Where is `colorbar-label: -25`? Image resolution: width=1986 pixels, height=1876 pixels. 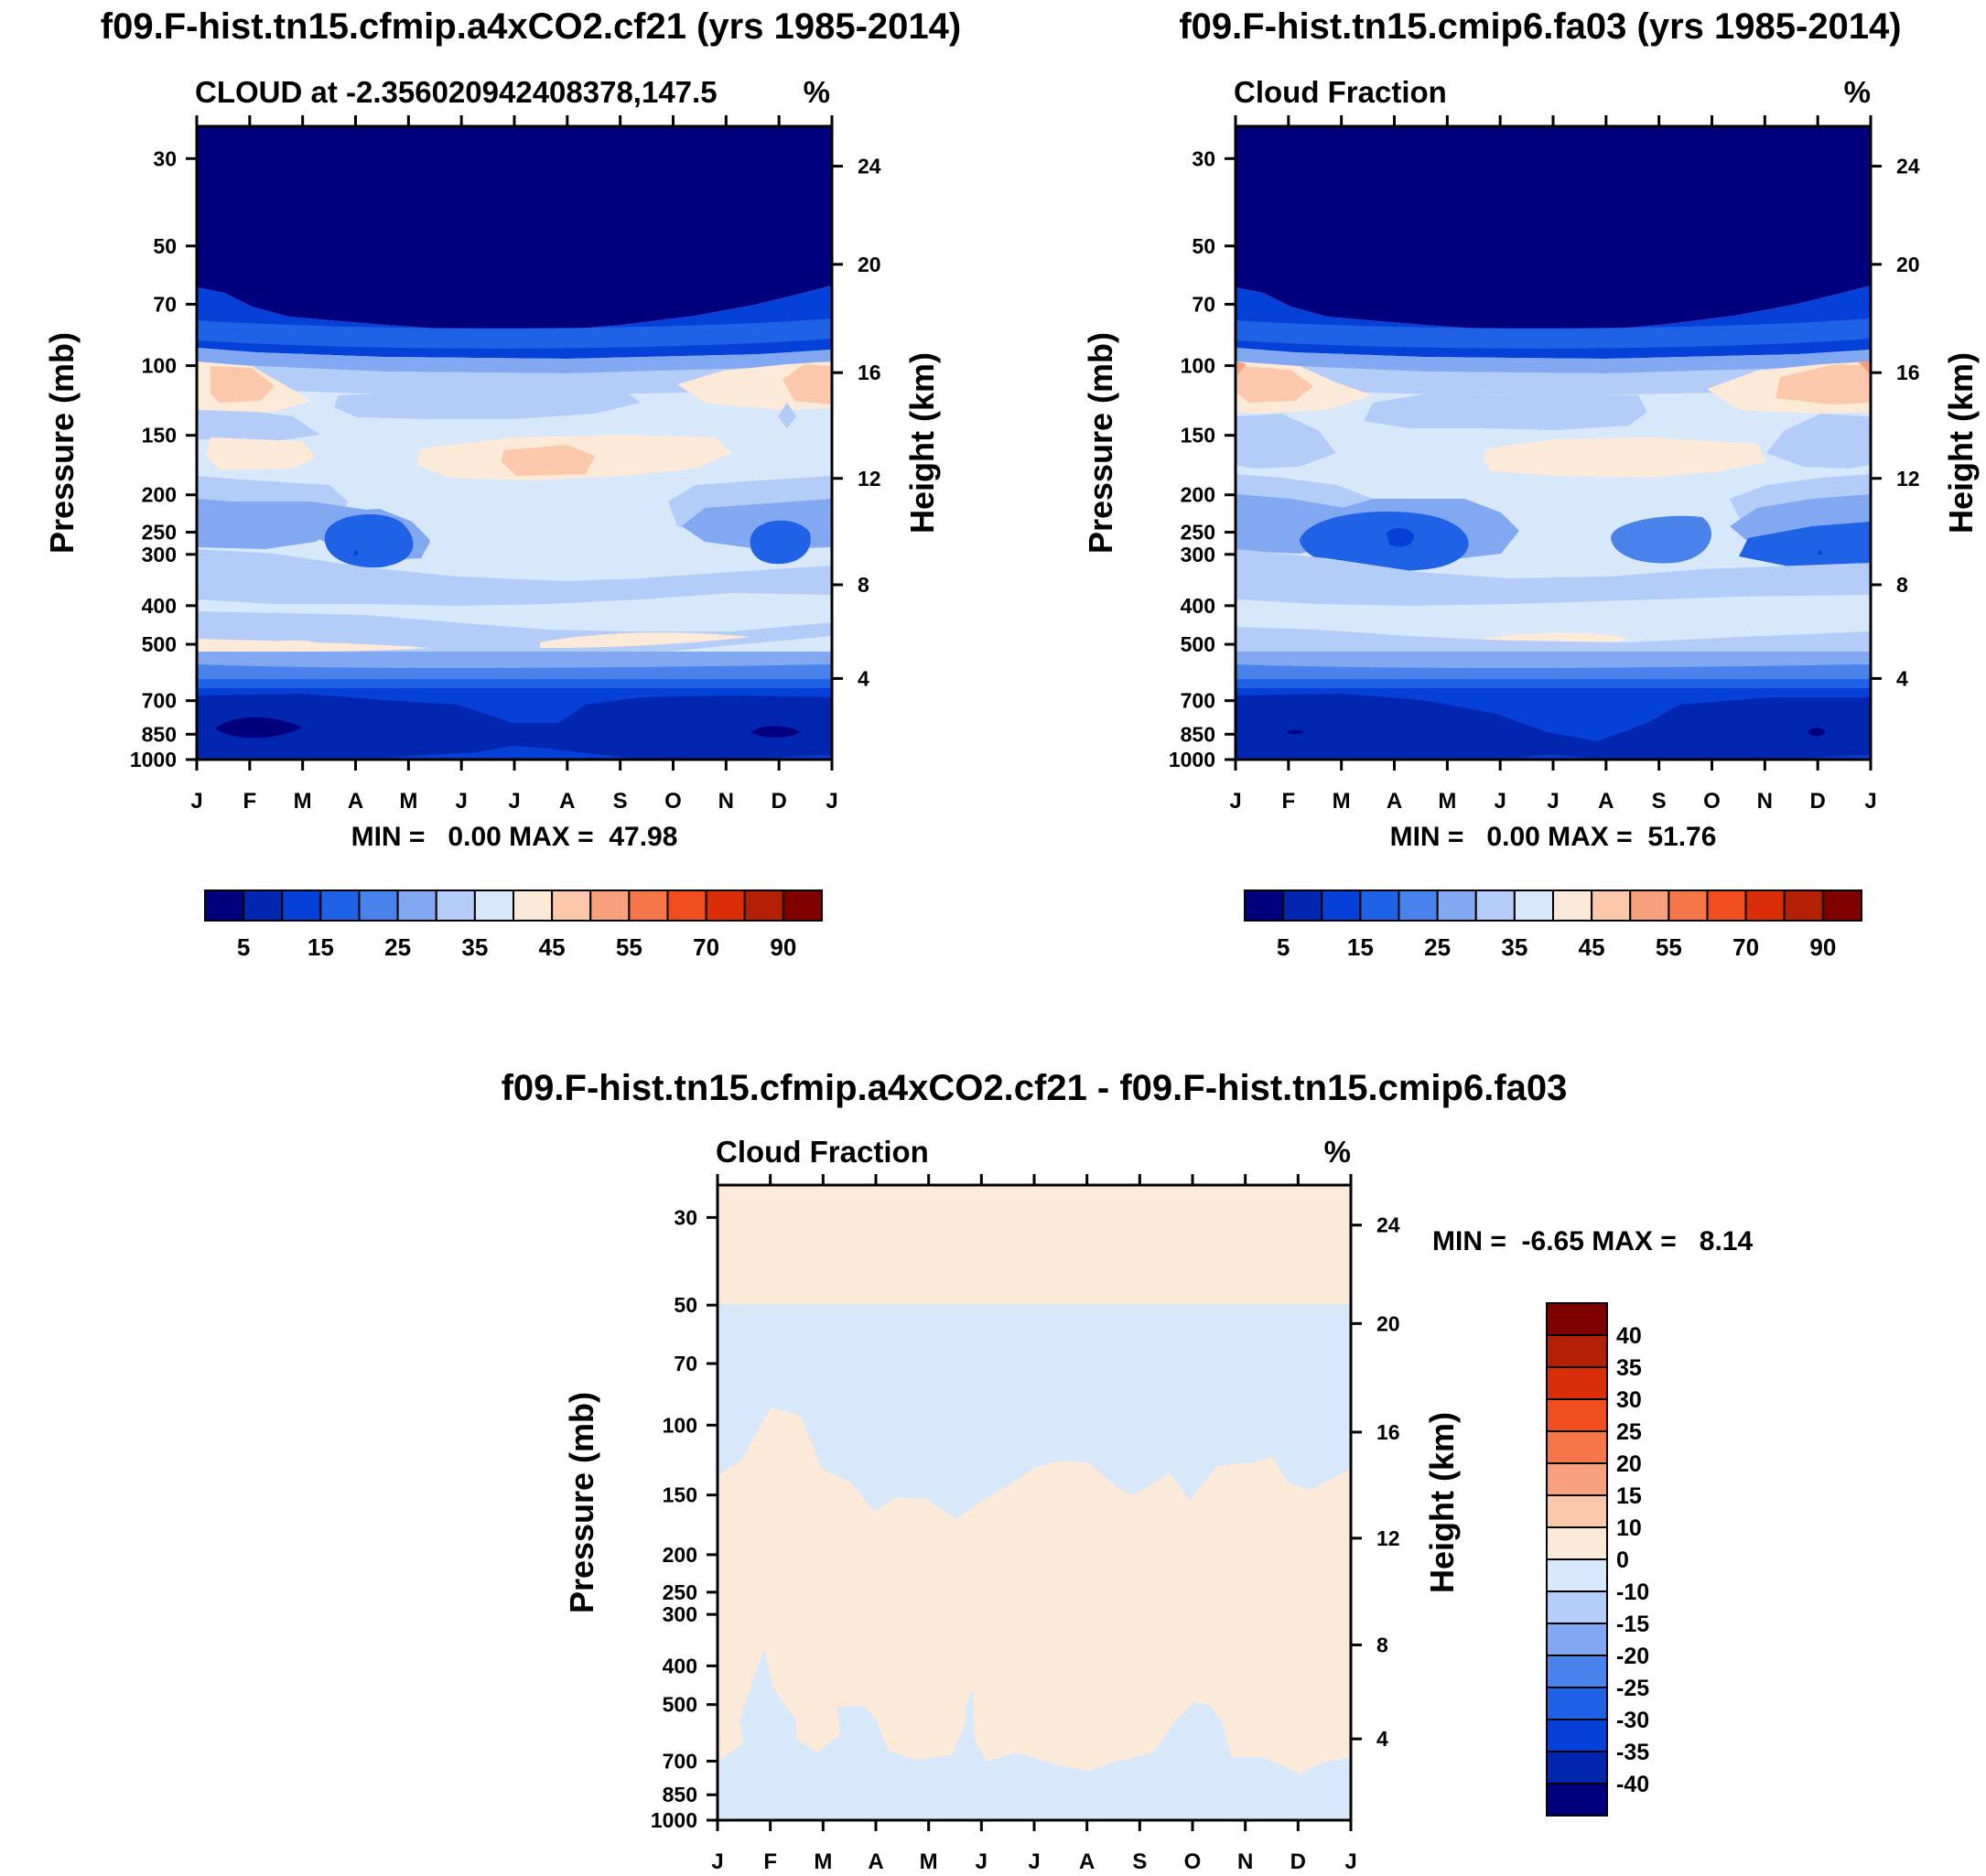
colorbar-label: -25 is located at coordinates (1632, 1689).